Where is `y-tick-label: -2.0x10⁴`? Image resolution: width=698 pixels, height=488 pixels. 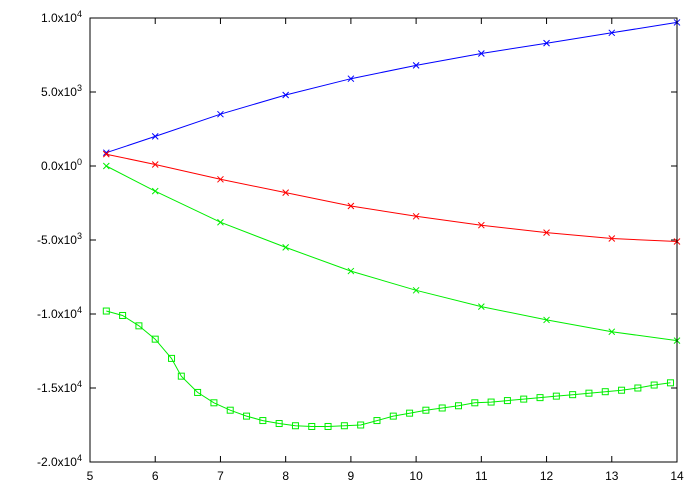
y-tick-label: -2.0x10⁴ is located at coordinates (59, 461).